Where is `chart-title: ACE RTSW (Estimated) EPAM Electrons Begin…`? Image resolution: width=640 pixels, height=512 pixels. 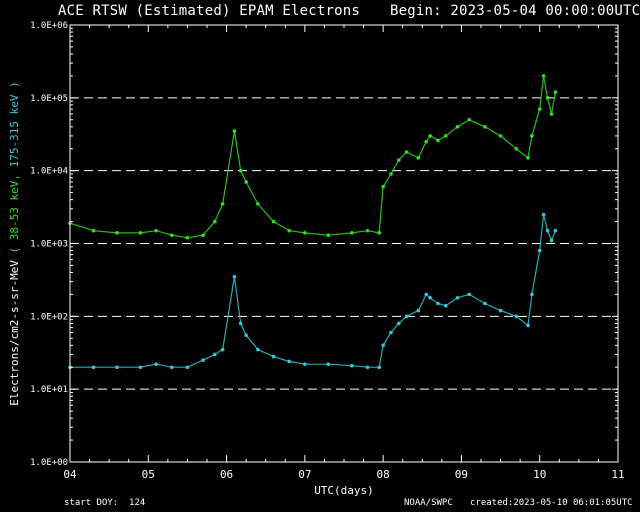 chart-title: ACE RTSW (Estimated) EPAM Electrons Begin… is located at coordinates (349, 11).